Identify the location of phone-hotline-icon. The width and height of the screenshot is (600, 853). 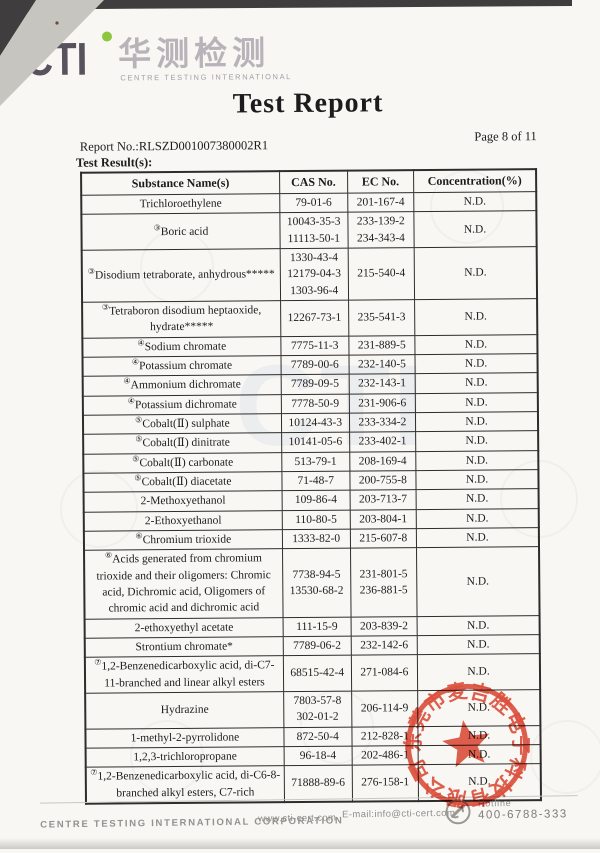
(458, 812).